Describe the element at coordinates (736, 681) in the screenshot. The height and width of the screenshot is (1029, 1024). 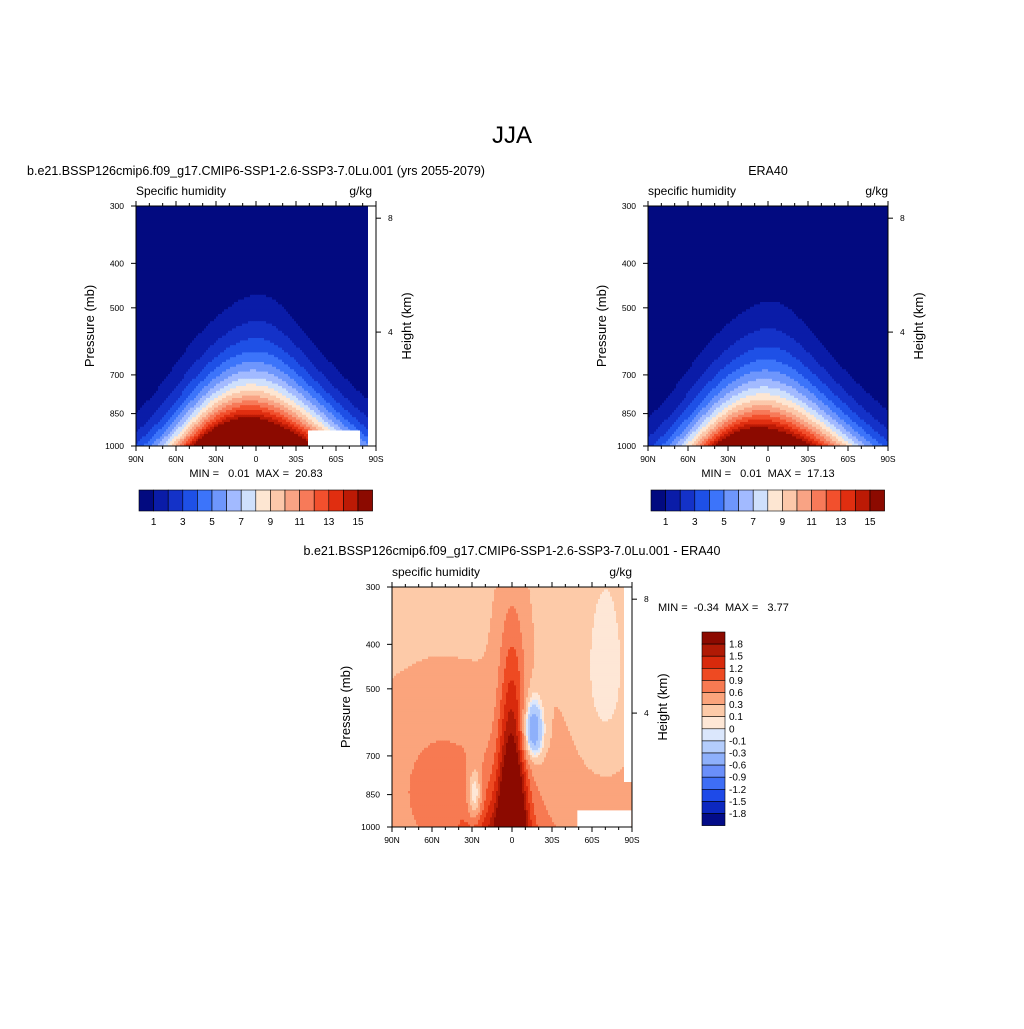
I see `colorbar-label: 0.9` at that location.